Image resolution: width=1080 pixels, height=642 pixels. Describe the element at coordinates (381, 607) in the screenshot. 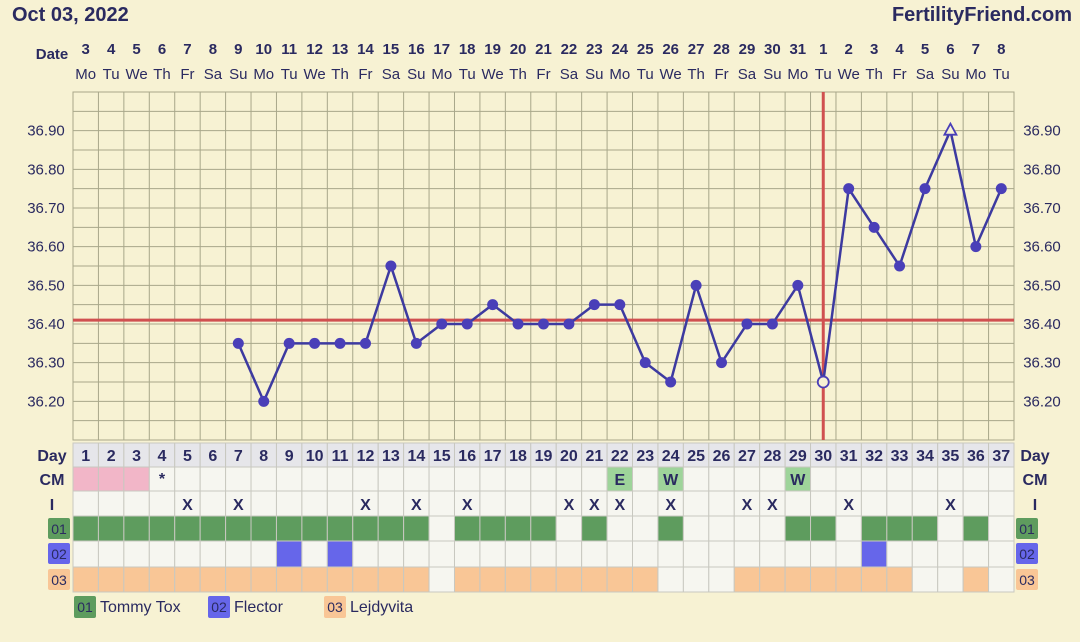

I see `legend-name-03: Lejdyvita` at that location.